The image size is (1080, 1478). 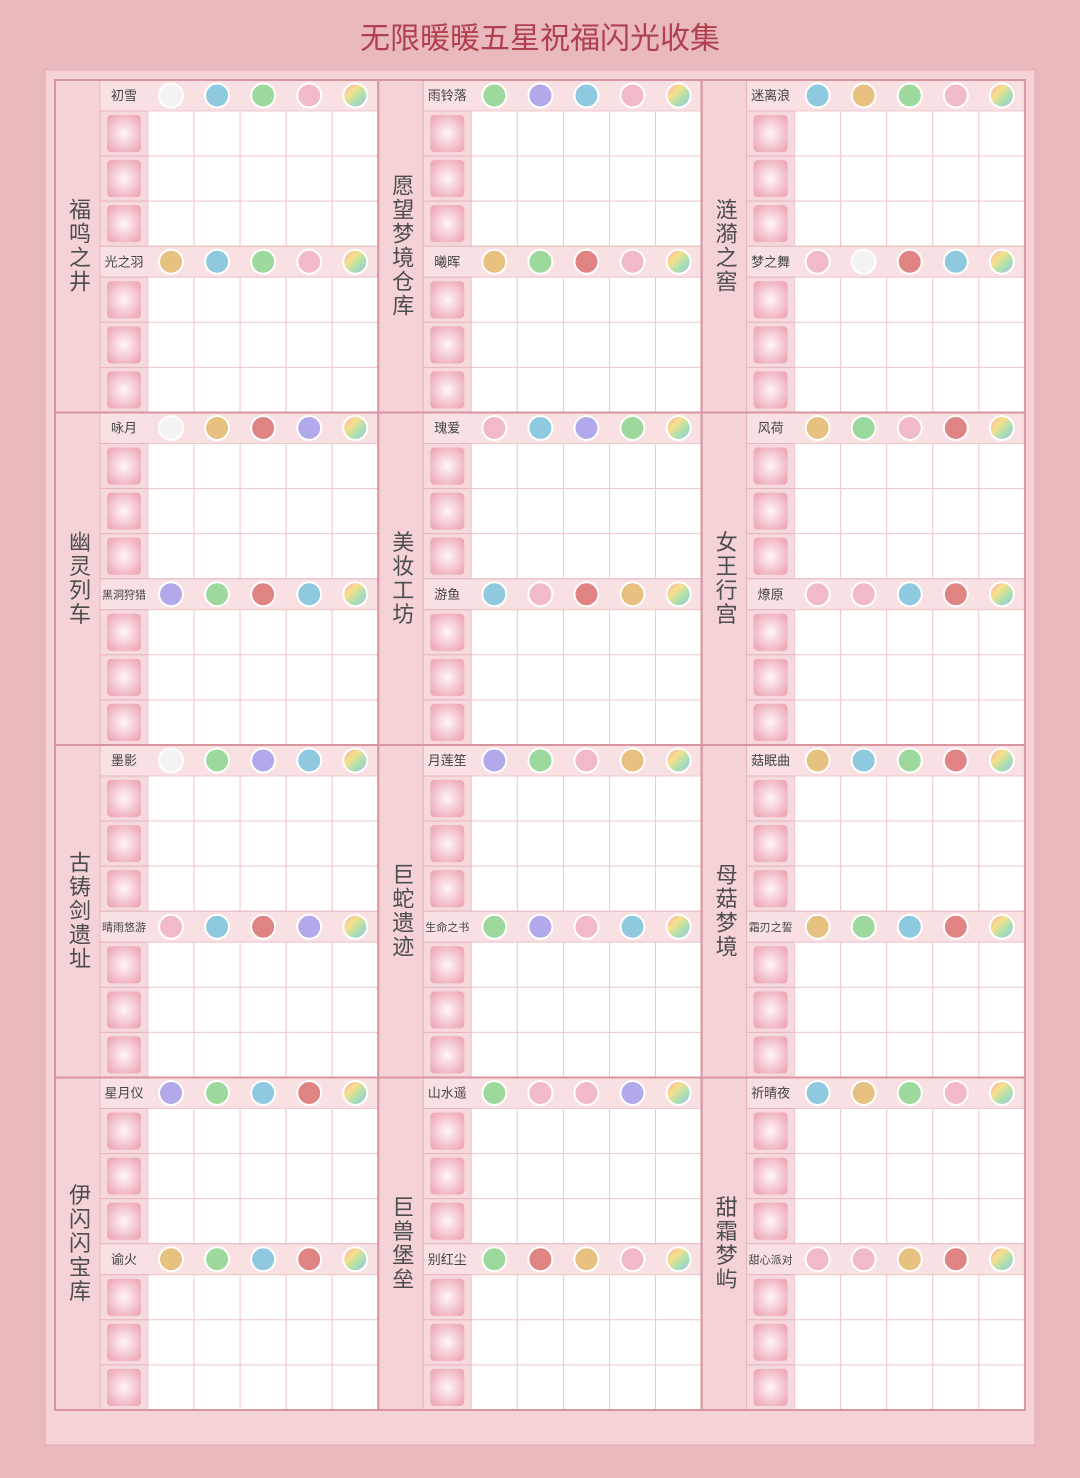 I want to click on region-name: 涟漪之窖, so click(x=725, y=246).